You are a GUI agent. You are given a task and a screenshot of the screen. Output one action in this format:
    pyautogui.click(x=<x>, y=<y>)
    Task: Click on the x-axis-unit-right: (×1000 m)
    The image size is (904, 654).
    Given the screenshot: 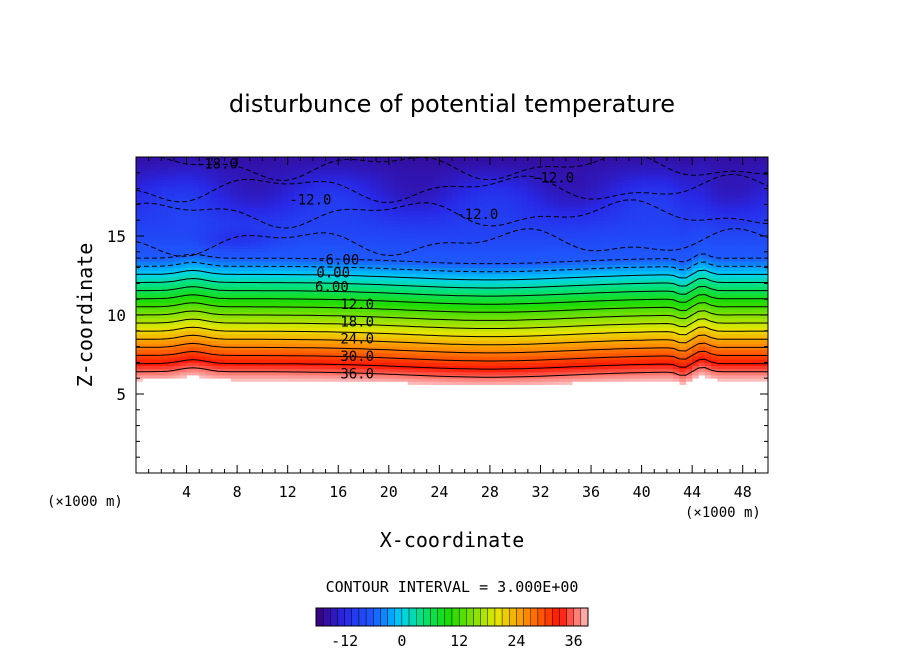 What is the action you would take?
    pyautogui.click(x=723, y=513)
    